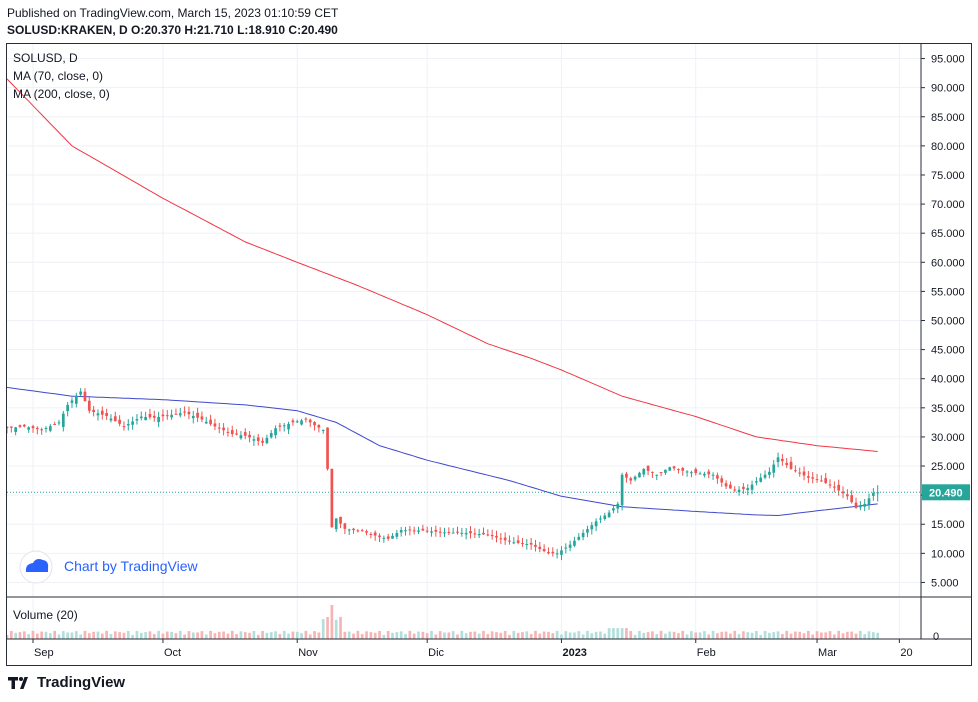 This screenshot has width=978, height=702. I want to click on y-tick-label: 65.000, so click(948, 234).